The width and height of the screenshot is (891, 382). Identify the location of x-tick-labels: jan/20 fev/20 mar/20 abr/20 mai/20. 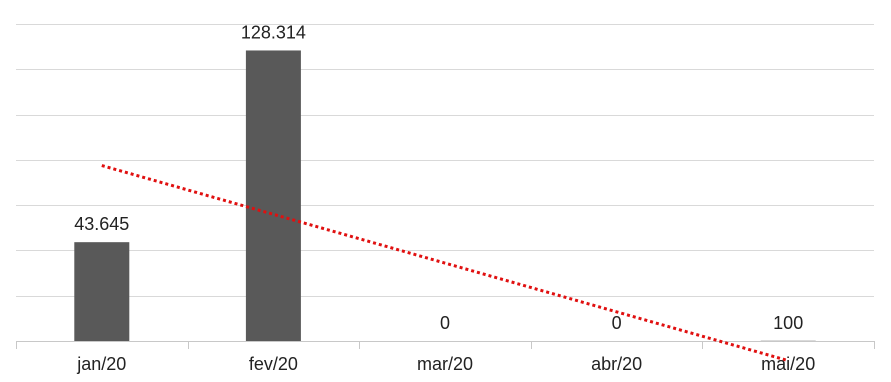
(445, 364).